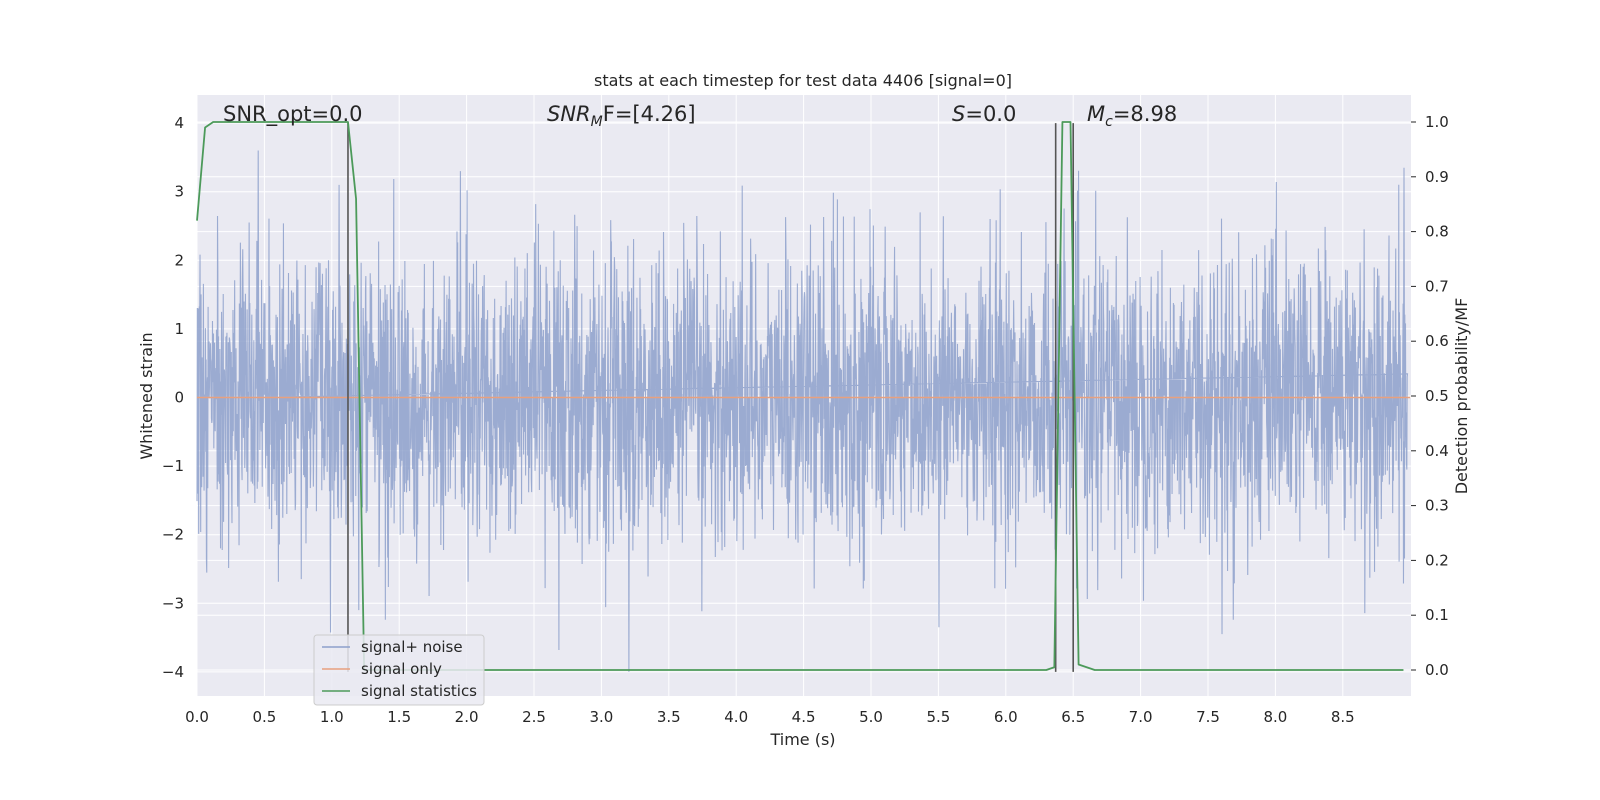  What do you see at coordinates (938, 717) in the screenshot?
I see `x-tick-label: 5.5` at bounding box center [938, 717].